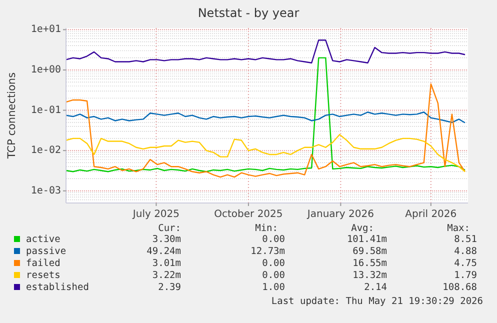 The image size is (497, 323). Describe the element at coordinates (43, 239) in the screenshot. I see `legend-label: active` at that location.